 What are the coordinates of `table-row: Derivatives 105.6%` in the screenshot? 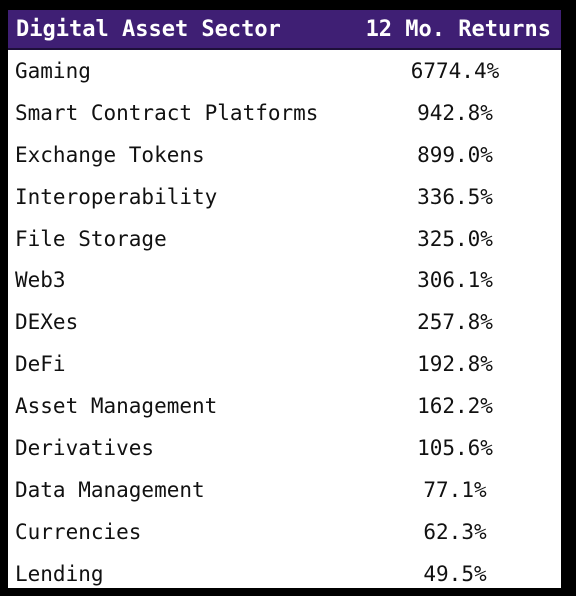 It's located at (284, 448).